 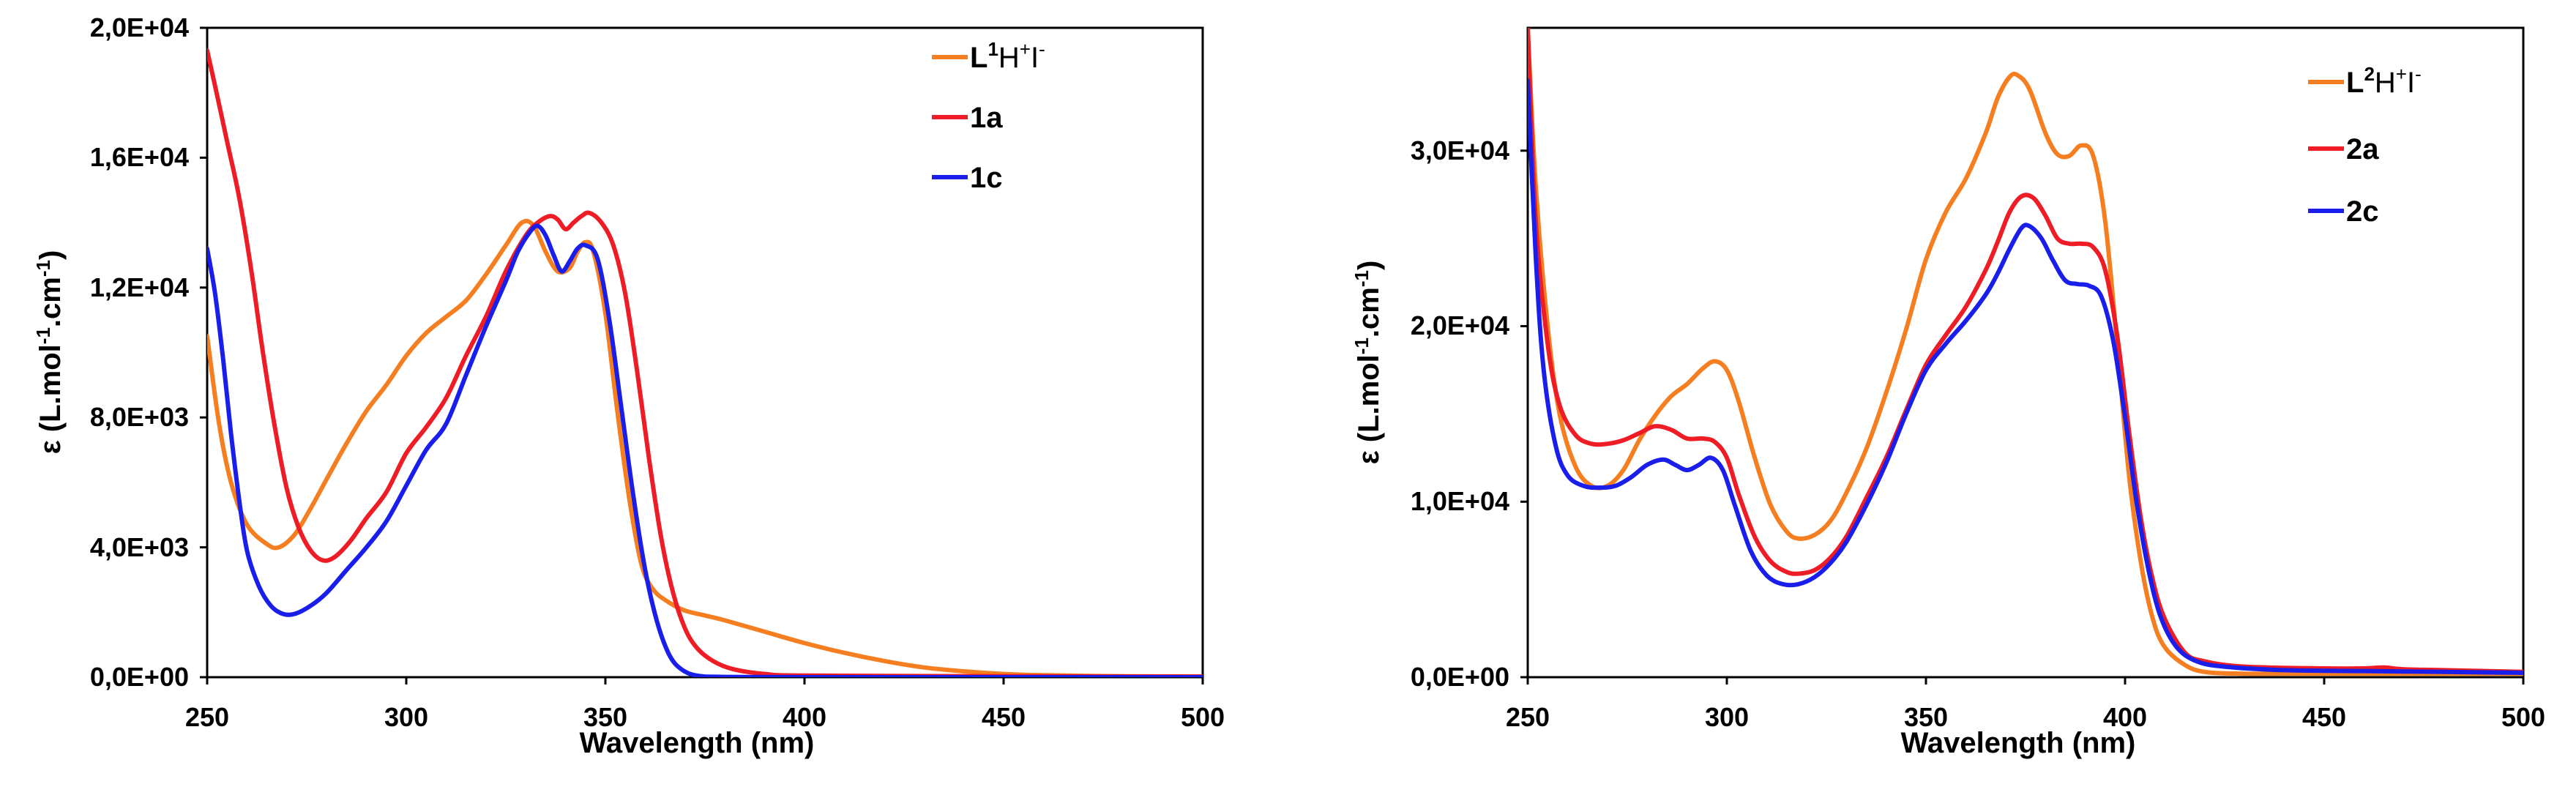 I want to click on y-tick-label: 1,2E+04, so click(x=139, y=287).